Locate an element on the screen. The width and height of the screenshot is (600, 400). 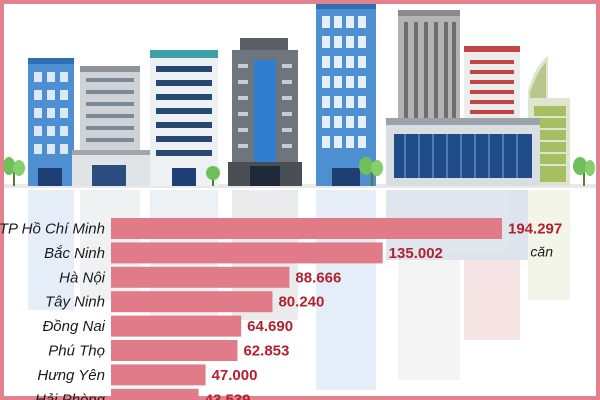
category-label: TP Hồ Chí Minh is located at coordinates (52, 229).